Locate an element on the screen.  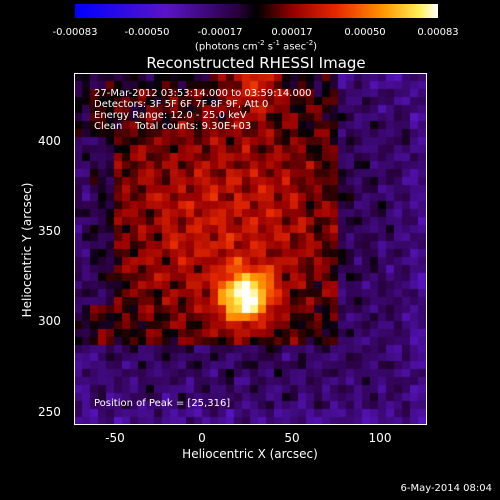
colorbar is located at coordinates (256, 11).